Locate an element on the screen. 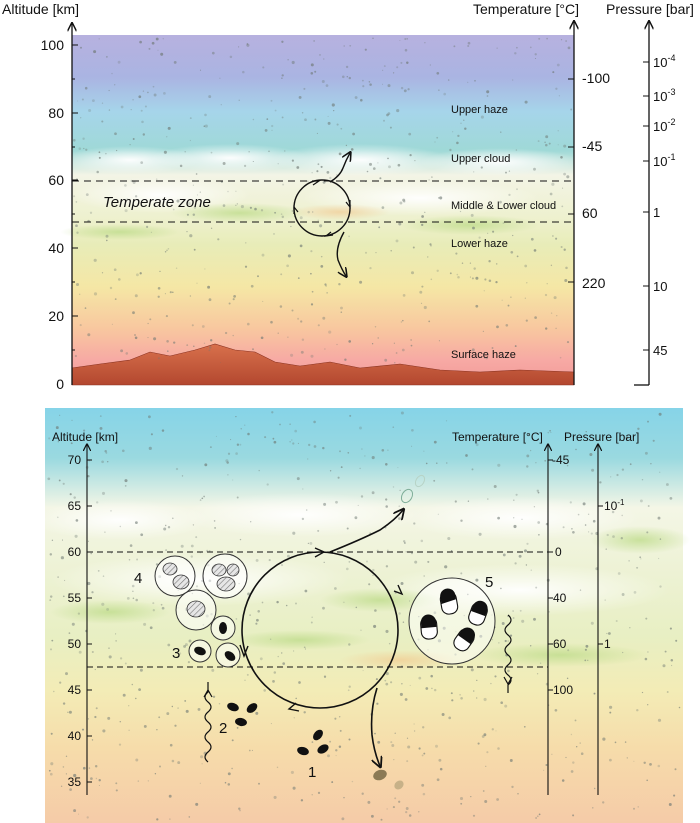 The width and height of the screenshot is (700, 823). bottom-temperature-title: Temperature [°C] is located at coordinates (497, 437).